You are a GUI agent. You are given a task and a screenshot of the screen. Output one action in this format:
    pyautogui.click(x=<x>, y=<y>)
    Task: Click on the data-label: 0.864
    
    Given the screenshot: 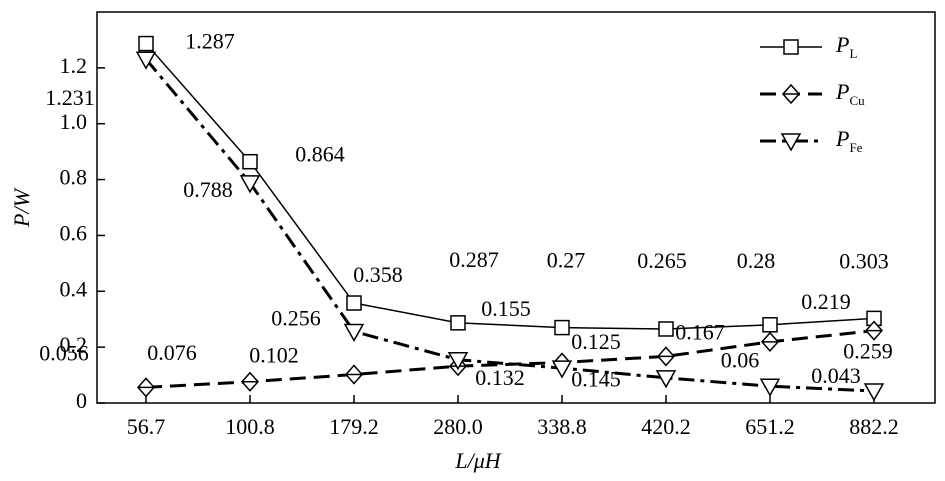 What is the action you would take?
    pyautogui.click(x=320, y=154)
    